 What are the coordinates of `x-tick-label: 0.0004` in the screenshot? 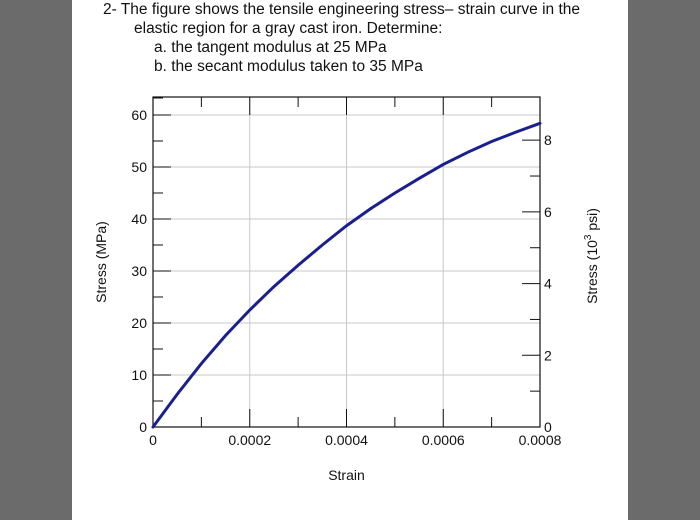 It's located at (346, 440).